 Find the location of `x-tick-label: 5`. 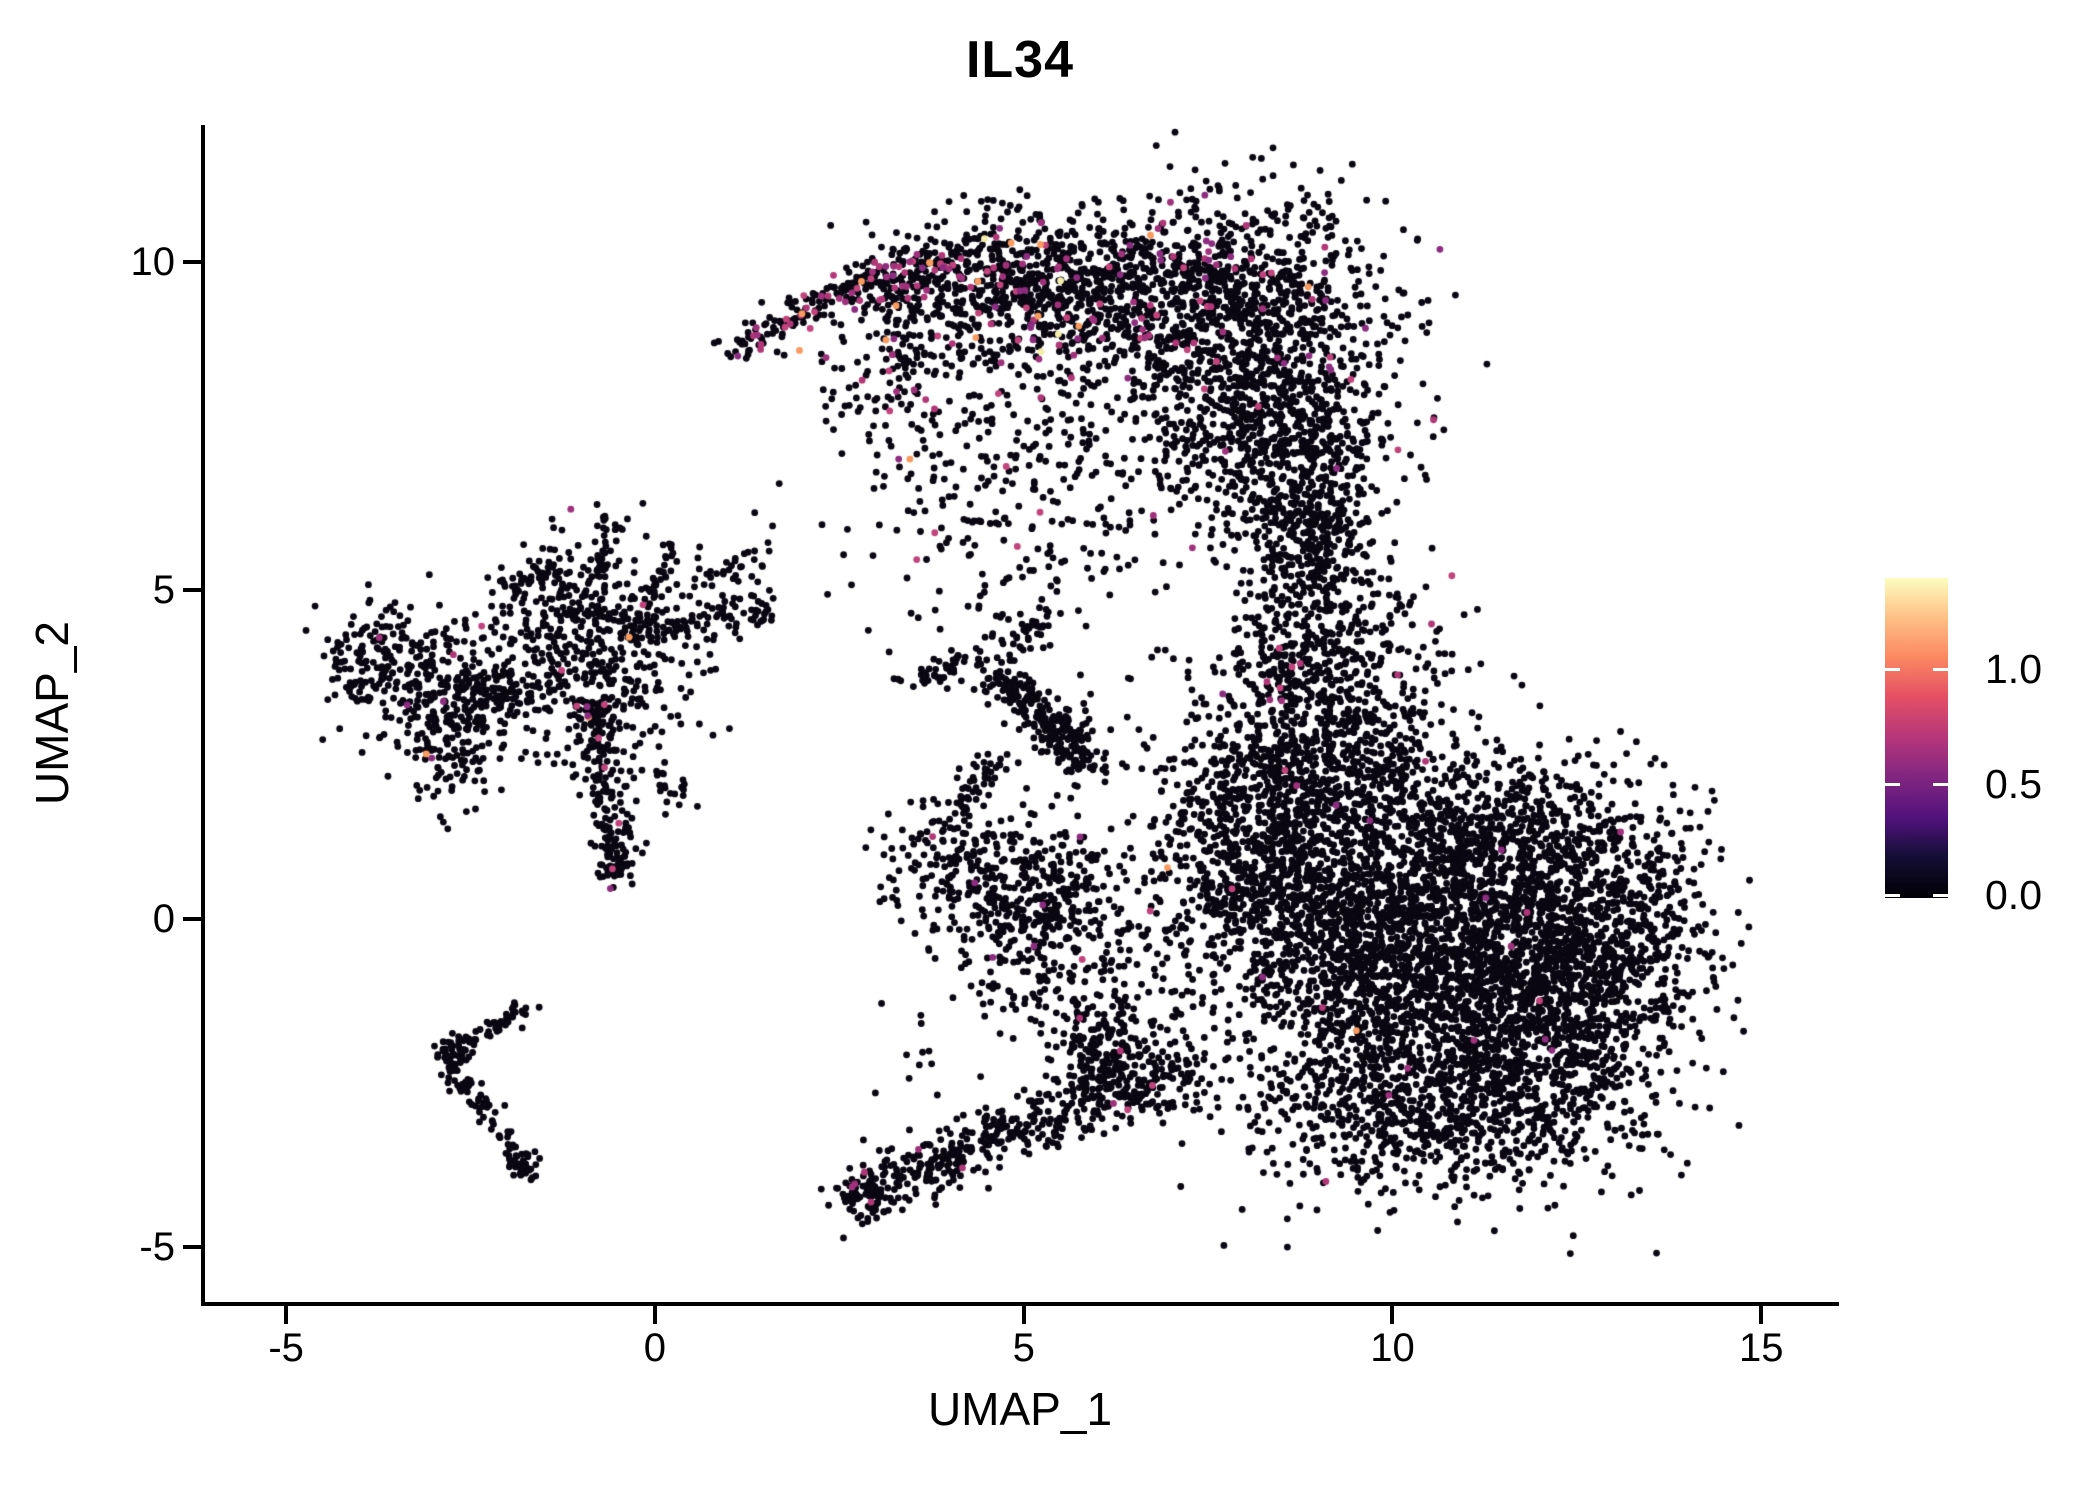

x-tick-label: 5 is located at coordinates (1023, 1348).